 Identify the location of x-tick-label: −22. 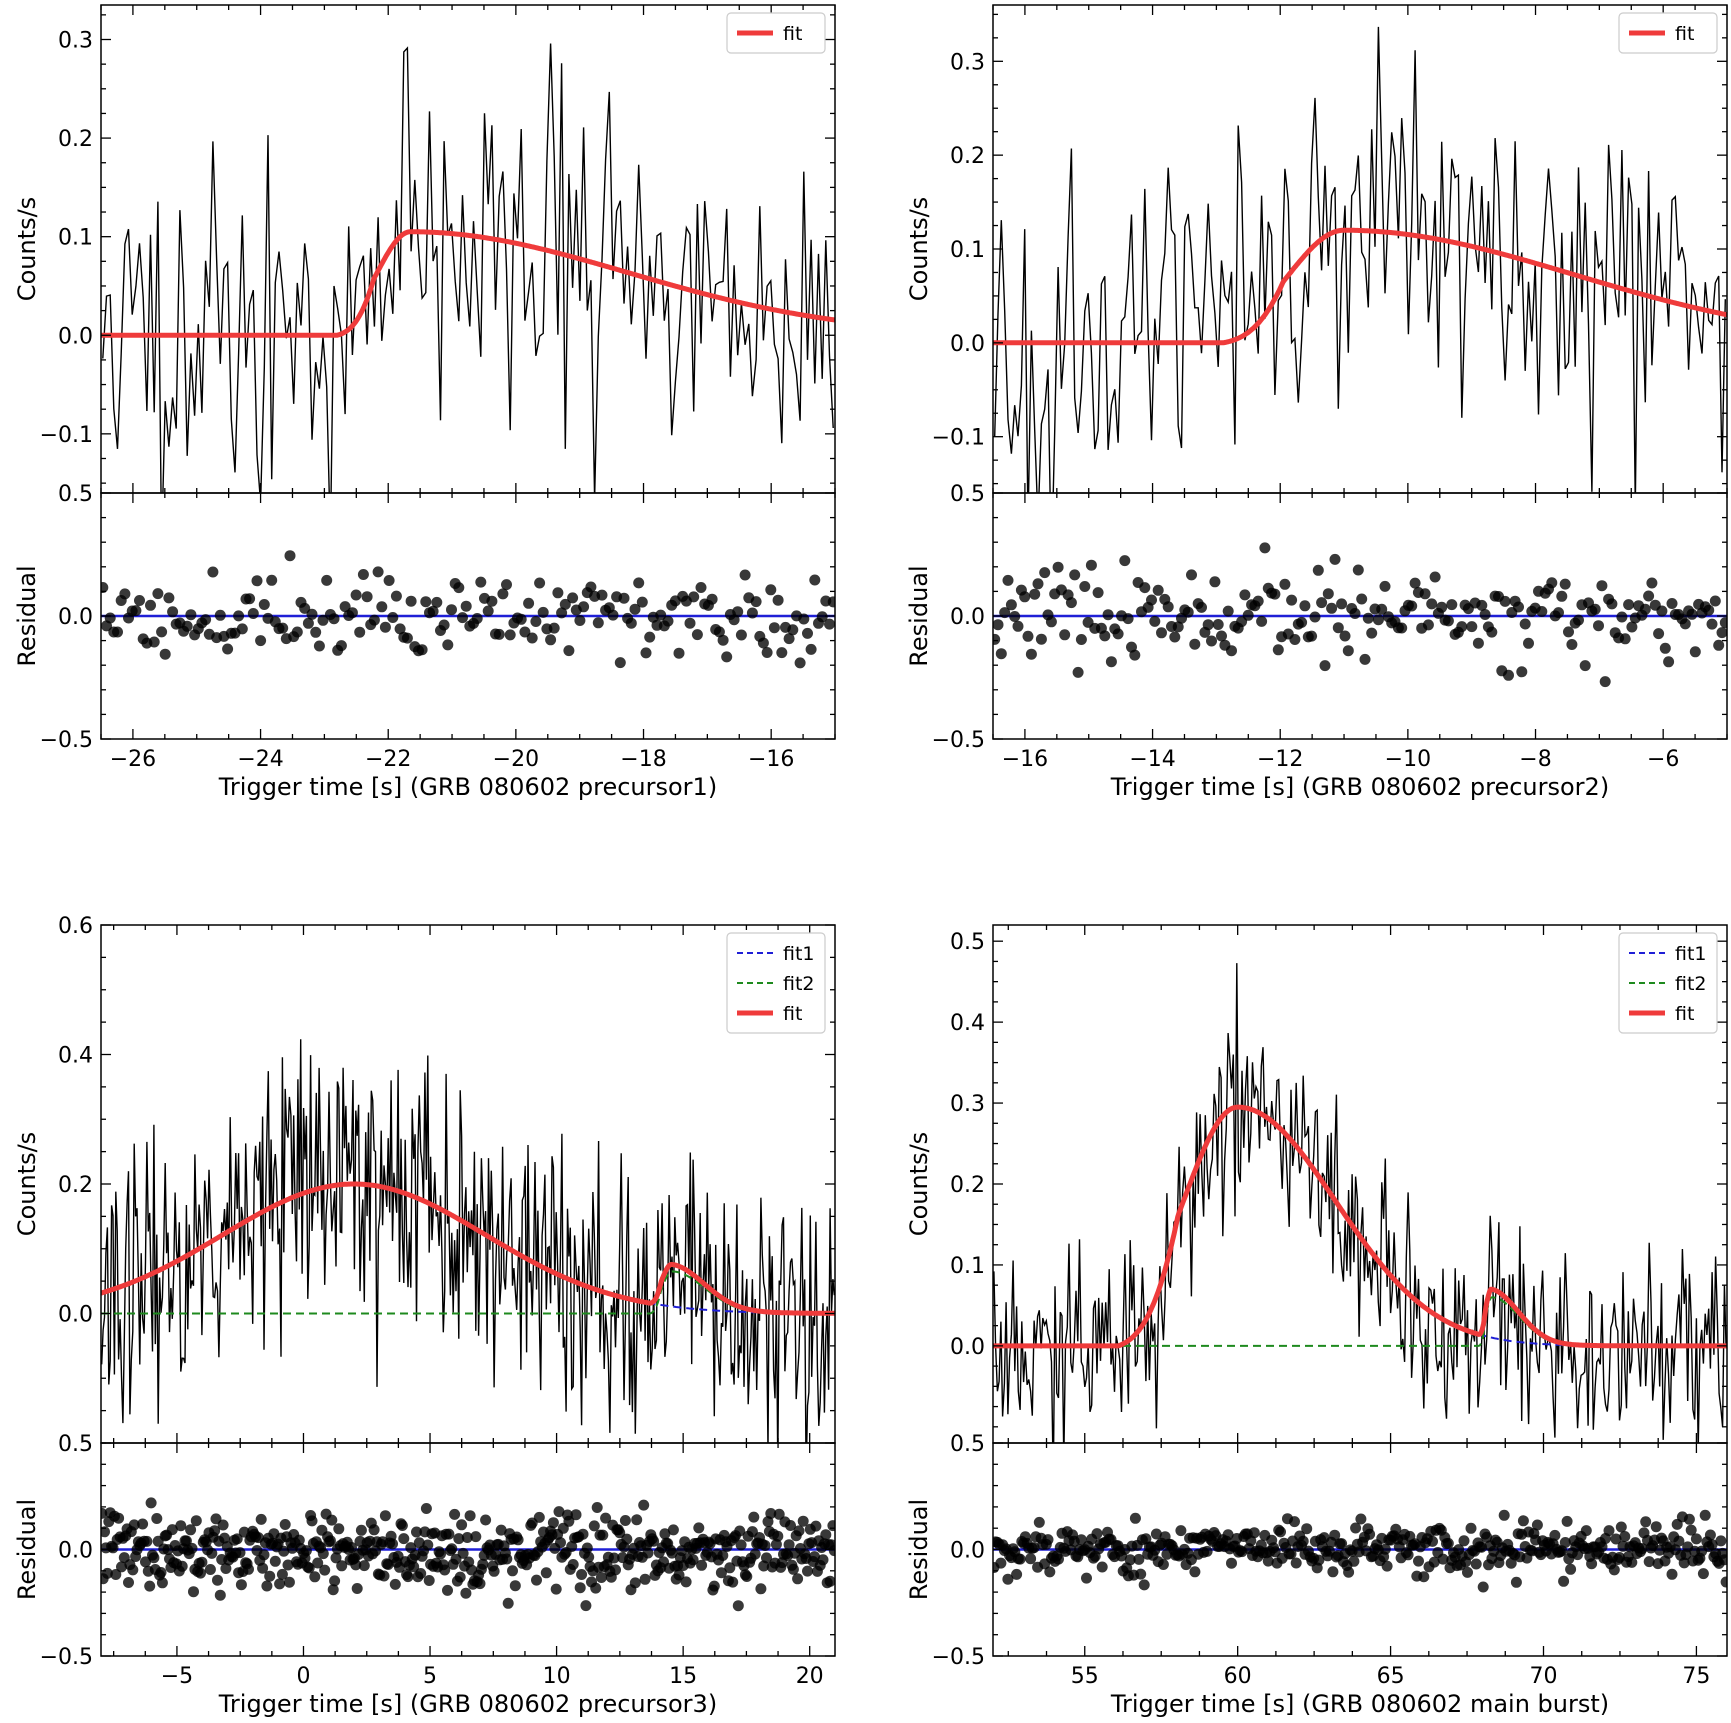
(388, 759).